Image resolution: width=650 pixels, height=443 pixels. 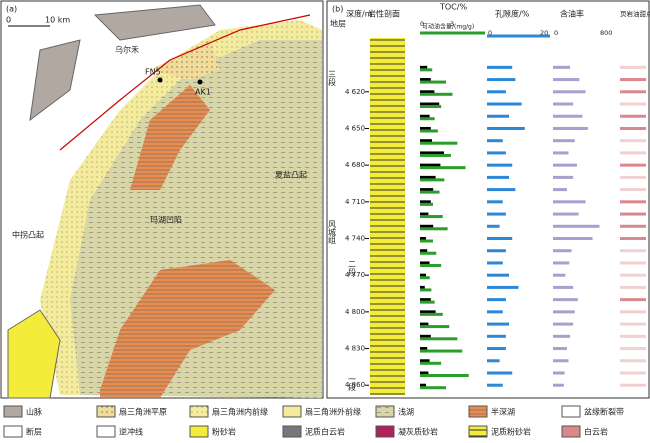 What do you see at coordinates (57, 20) in the screenshot?
I see `scale-label: 10 km` at bounding box center [57, 20].